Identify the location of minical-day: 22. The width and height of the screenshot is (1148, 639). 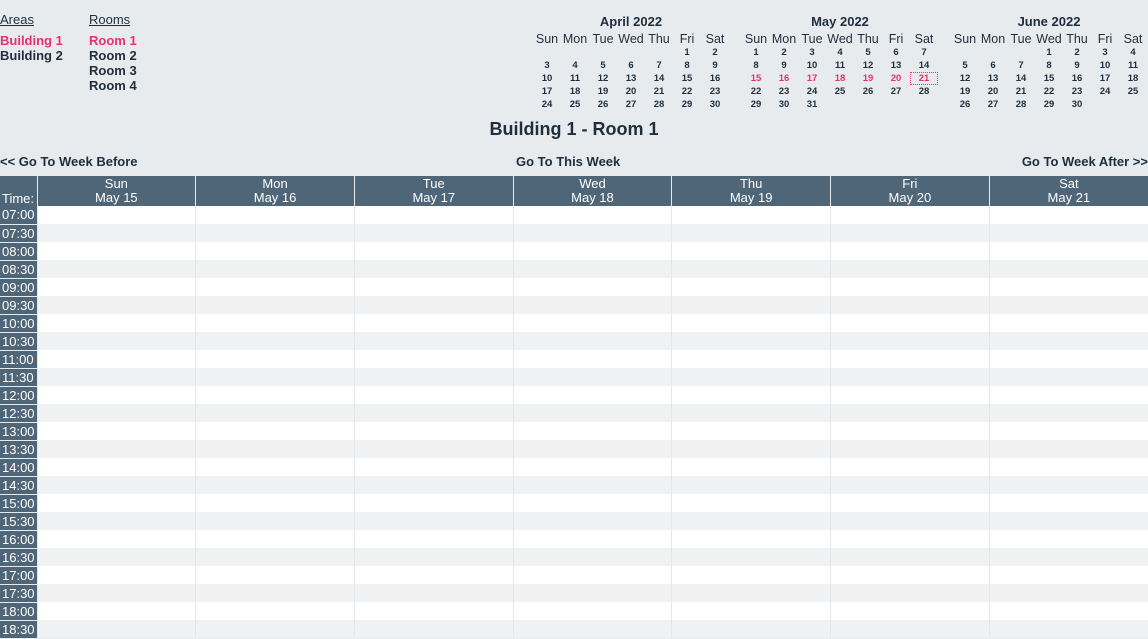
(1049, 91).